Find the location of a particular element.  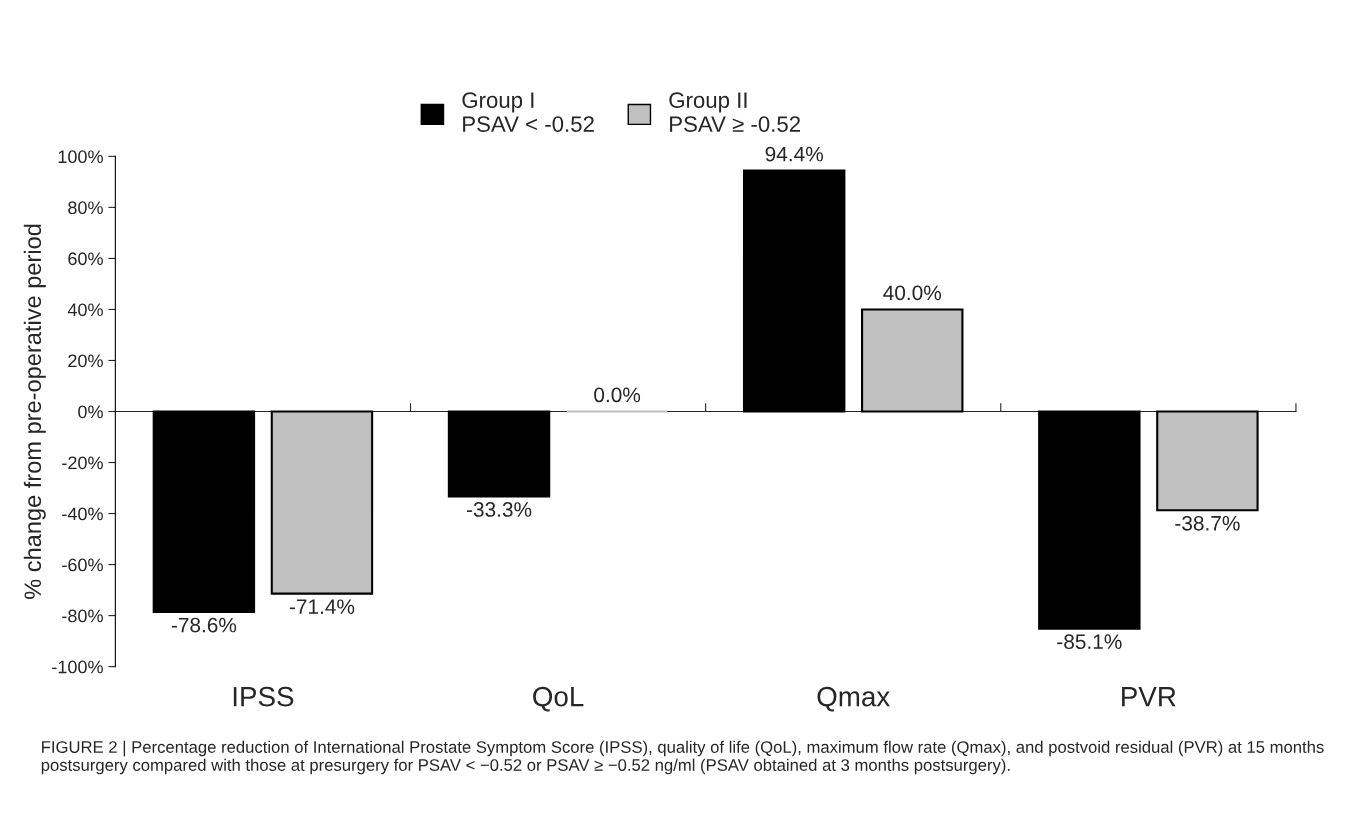

data-label: 94.4% is located at coordinates (794, 154).